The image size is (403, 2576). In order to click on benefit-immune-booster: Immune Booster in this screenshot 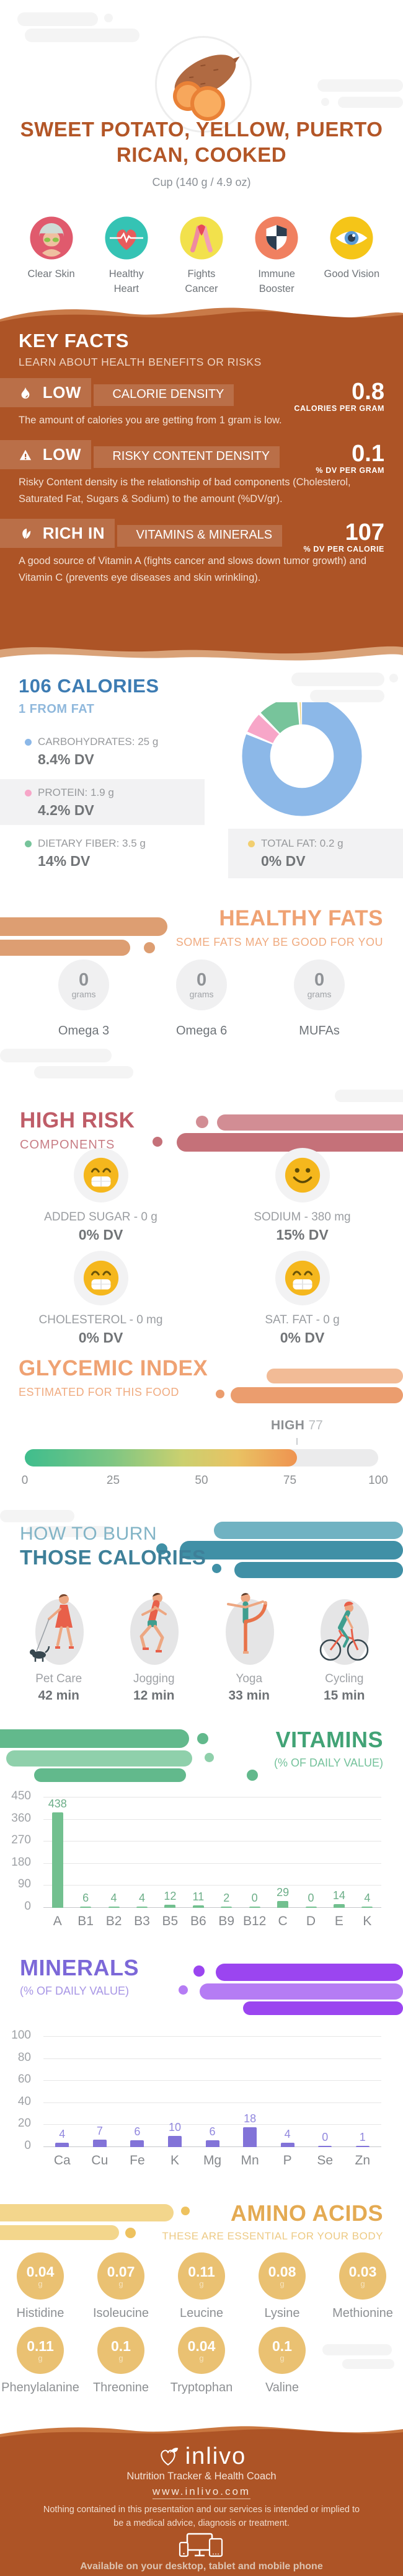, I will do `click(276, 256)`.